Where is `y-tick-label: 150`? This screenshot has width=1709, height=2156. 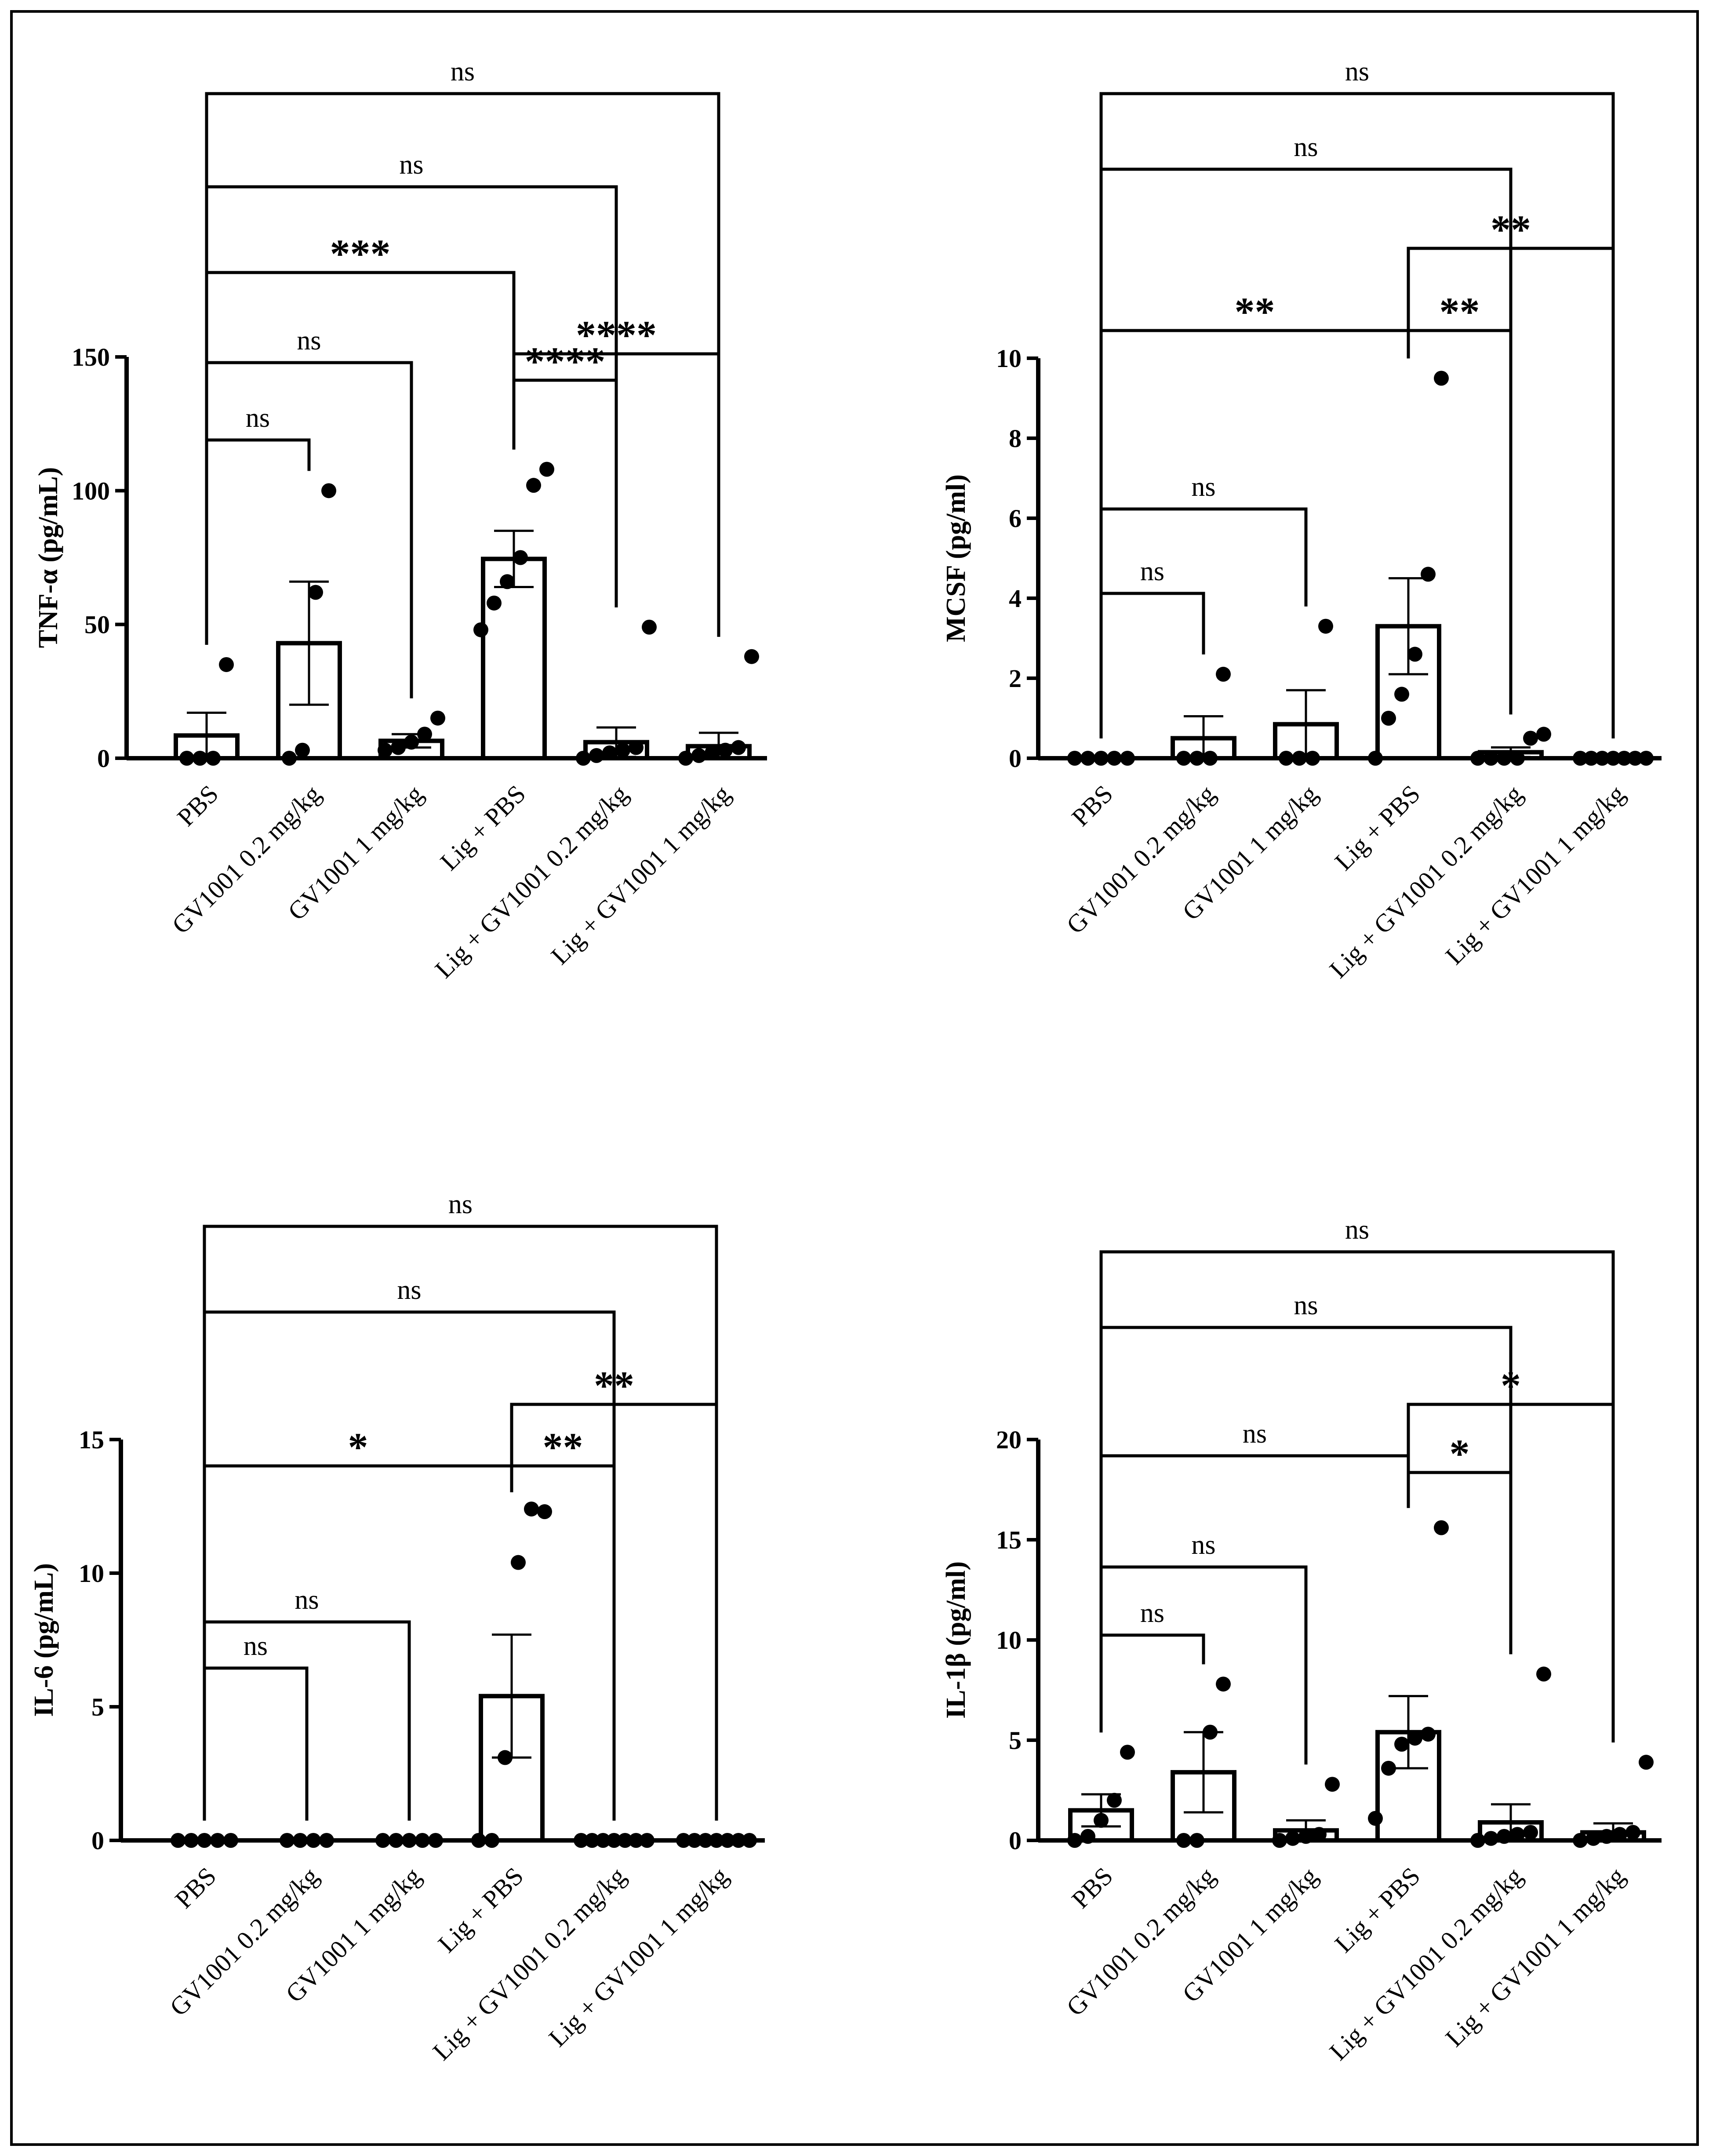 y-tick-label: 150 is located at coordinates (91, 357).